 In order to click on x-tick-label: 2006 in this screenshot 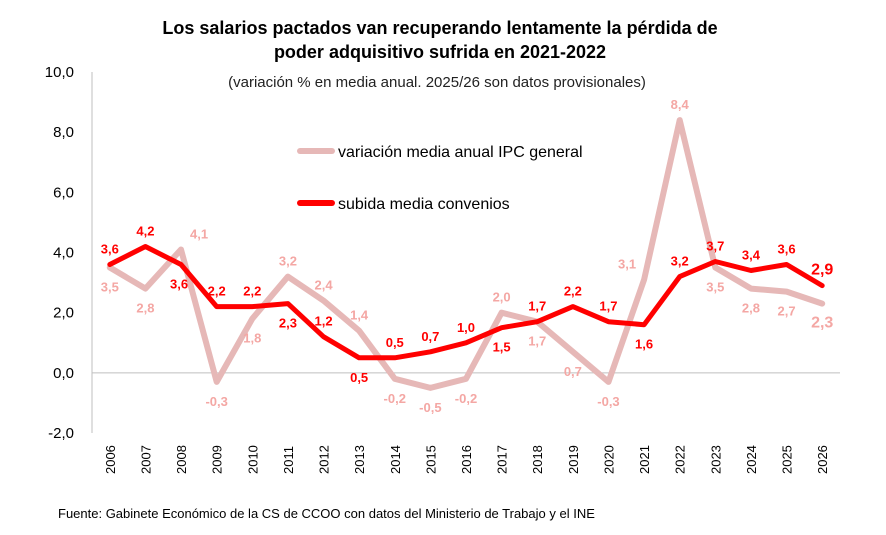, I will do `click(110, 459)`.